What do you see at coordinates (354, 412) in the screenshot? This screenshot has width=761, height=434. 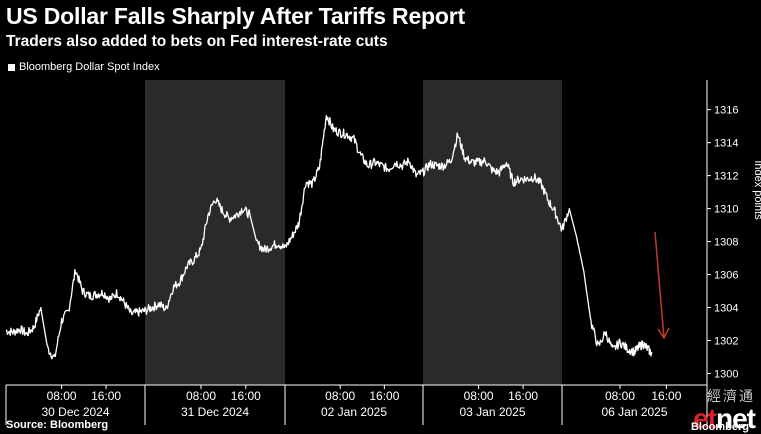 I see `session-label: 02 Jan 2025` at bounding box center [354, 412].